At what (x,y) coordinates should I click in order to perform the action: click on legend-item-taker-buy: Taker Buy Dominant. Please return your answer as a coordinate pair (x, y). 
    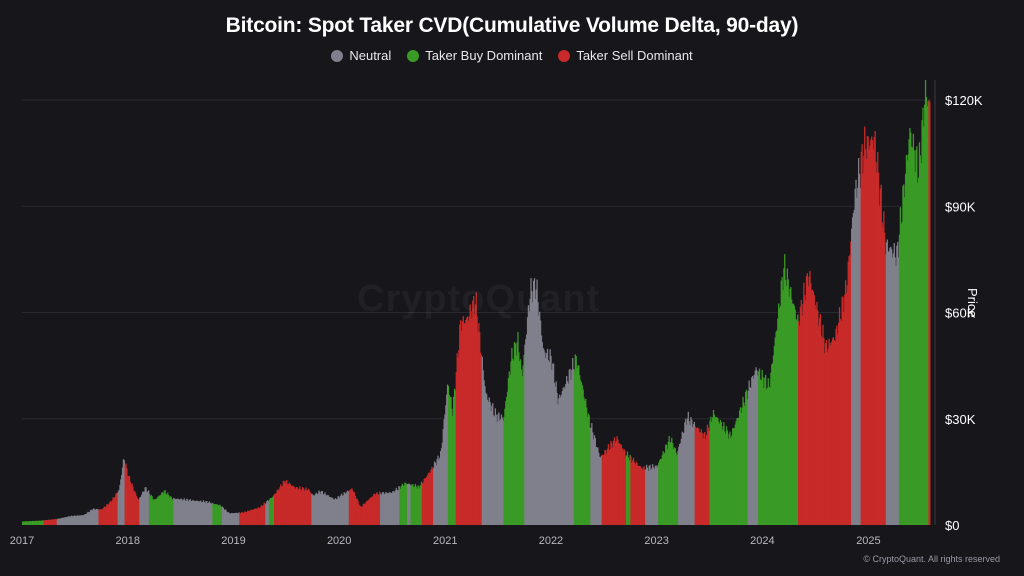
    Looking at the image, I should click on (474, 55).